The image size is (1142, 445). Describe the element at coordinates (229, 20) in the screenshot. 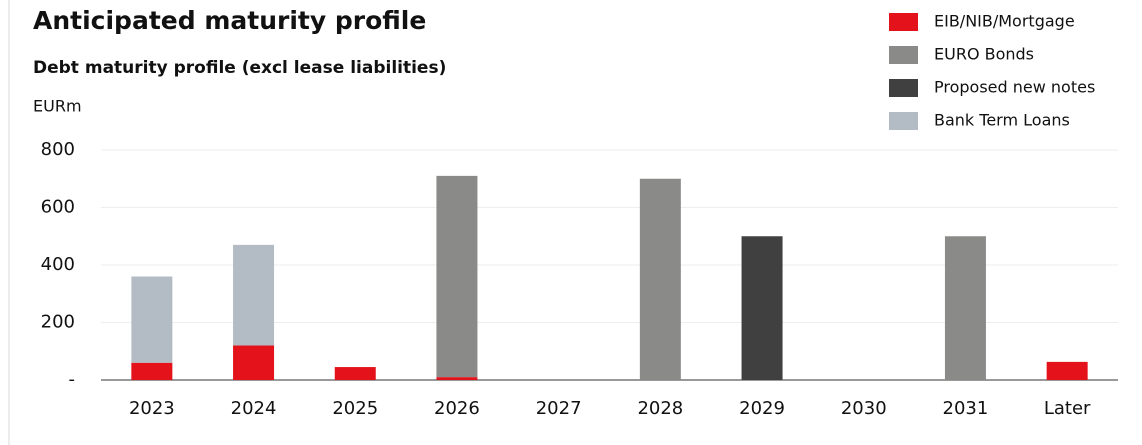

I see `chart-title: Anticipated maturity profile` at that location.